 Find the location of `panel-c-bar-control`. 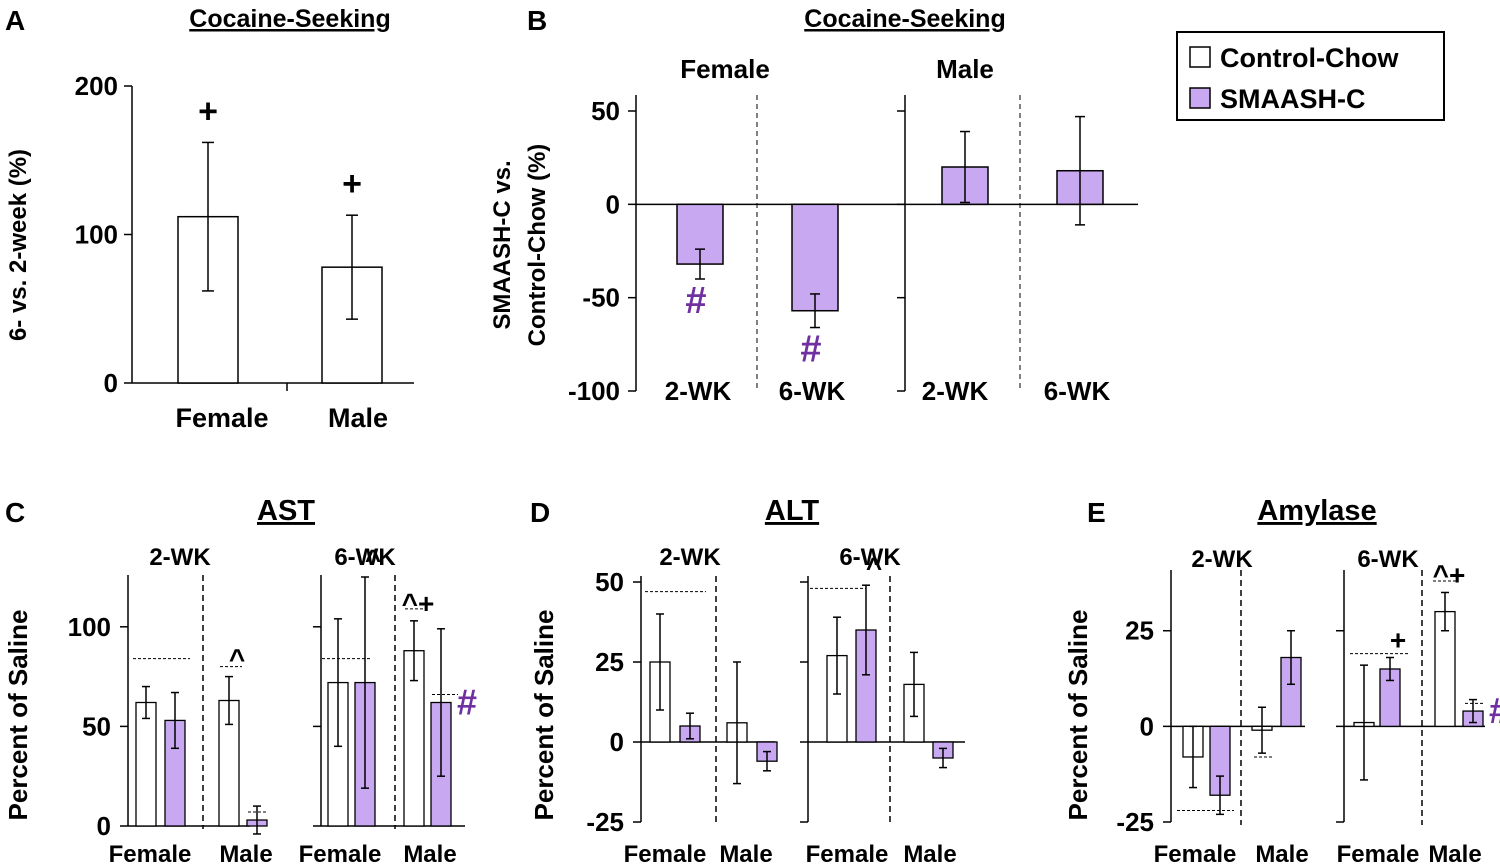

panel-c-bar-control is located at coordinates (146, 764).